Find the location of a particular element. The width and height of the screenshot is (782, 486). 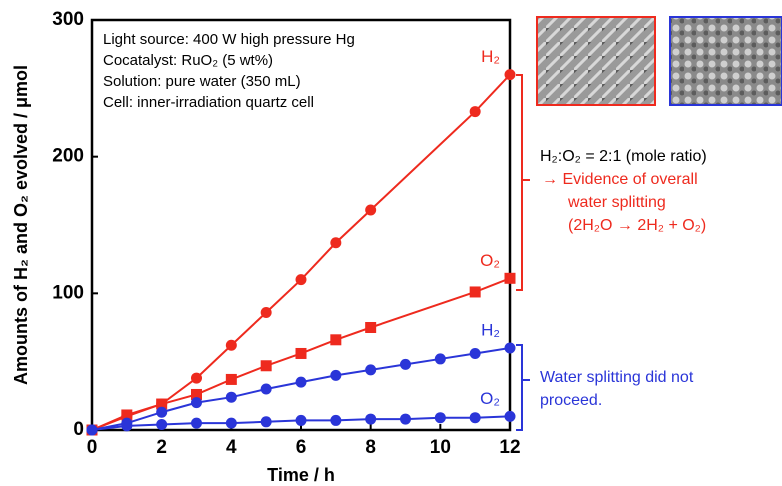

info-text: Cocatalyst: RuO₂ (5 wt%) is located at coordinates (188, 60).